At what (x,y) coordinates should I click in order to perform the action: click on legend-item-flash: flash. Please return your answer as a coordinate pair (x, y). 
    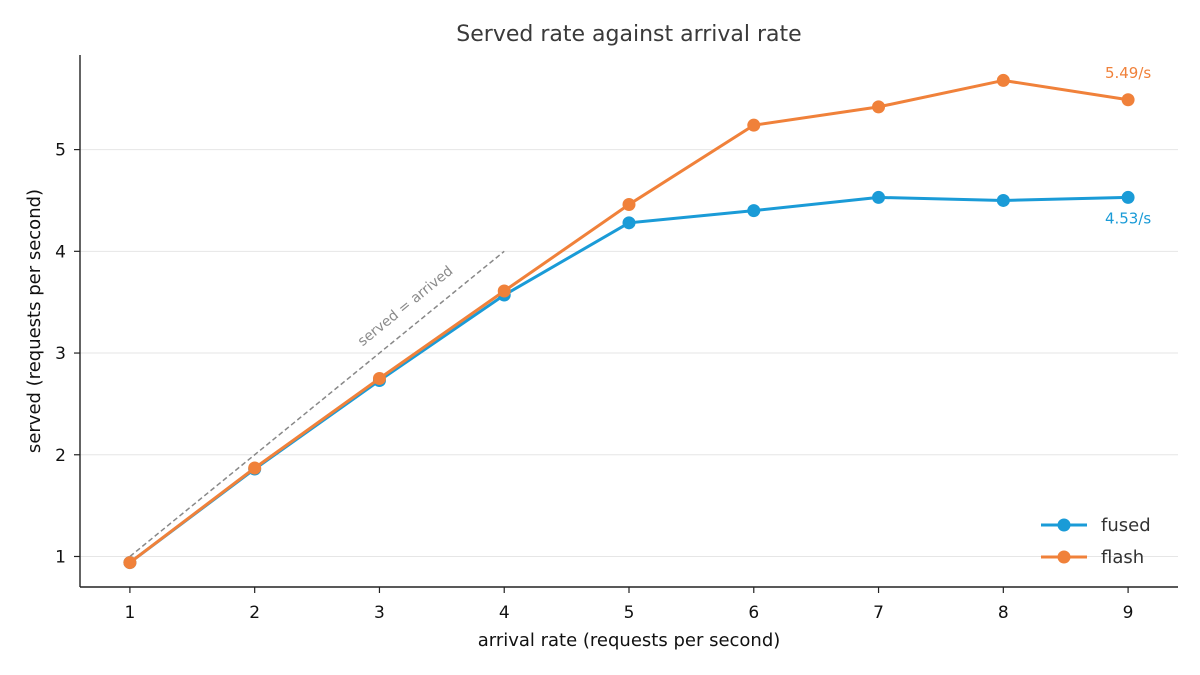
    Looking at the image, I should click on (1092, 557).